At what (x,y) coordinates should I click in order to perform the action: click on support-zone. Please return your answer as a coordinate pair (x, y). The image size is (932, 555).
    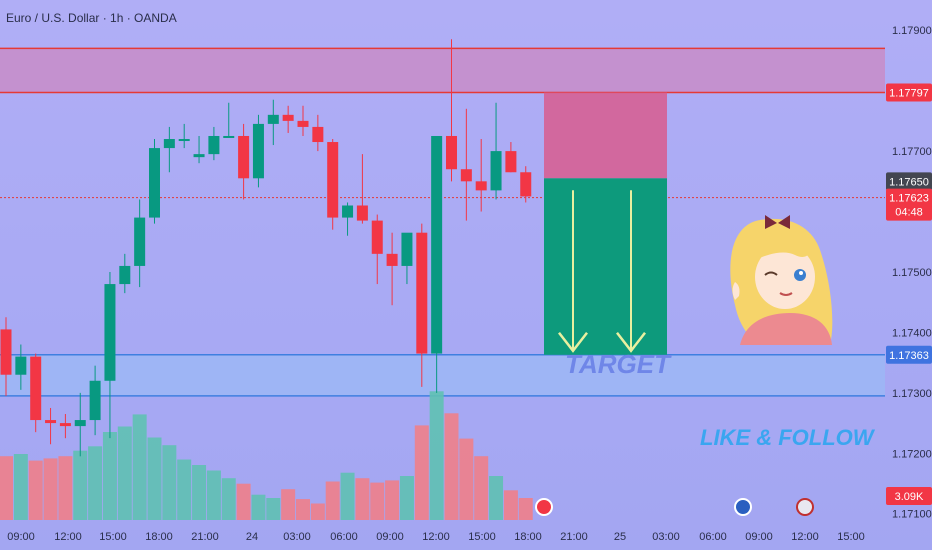
    Looking at the image, I should click on (442, 375).